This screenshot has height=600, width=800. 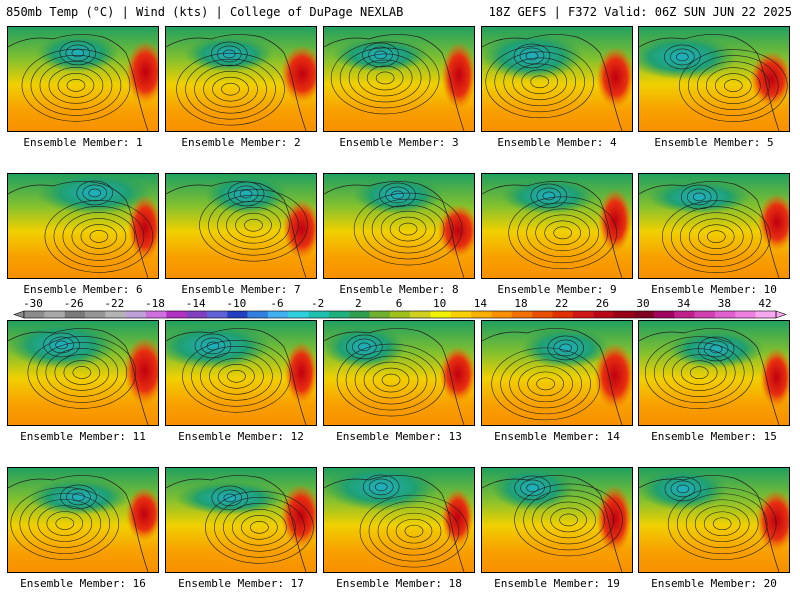 What do you see at coordinates (764, 303) in the screenshot?
I see `colorbar-tick-label: 42` at bounding box center [764, 303].